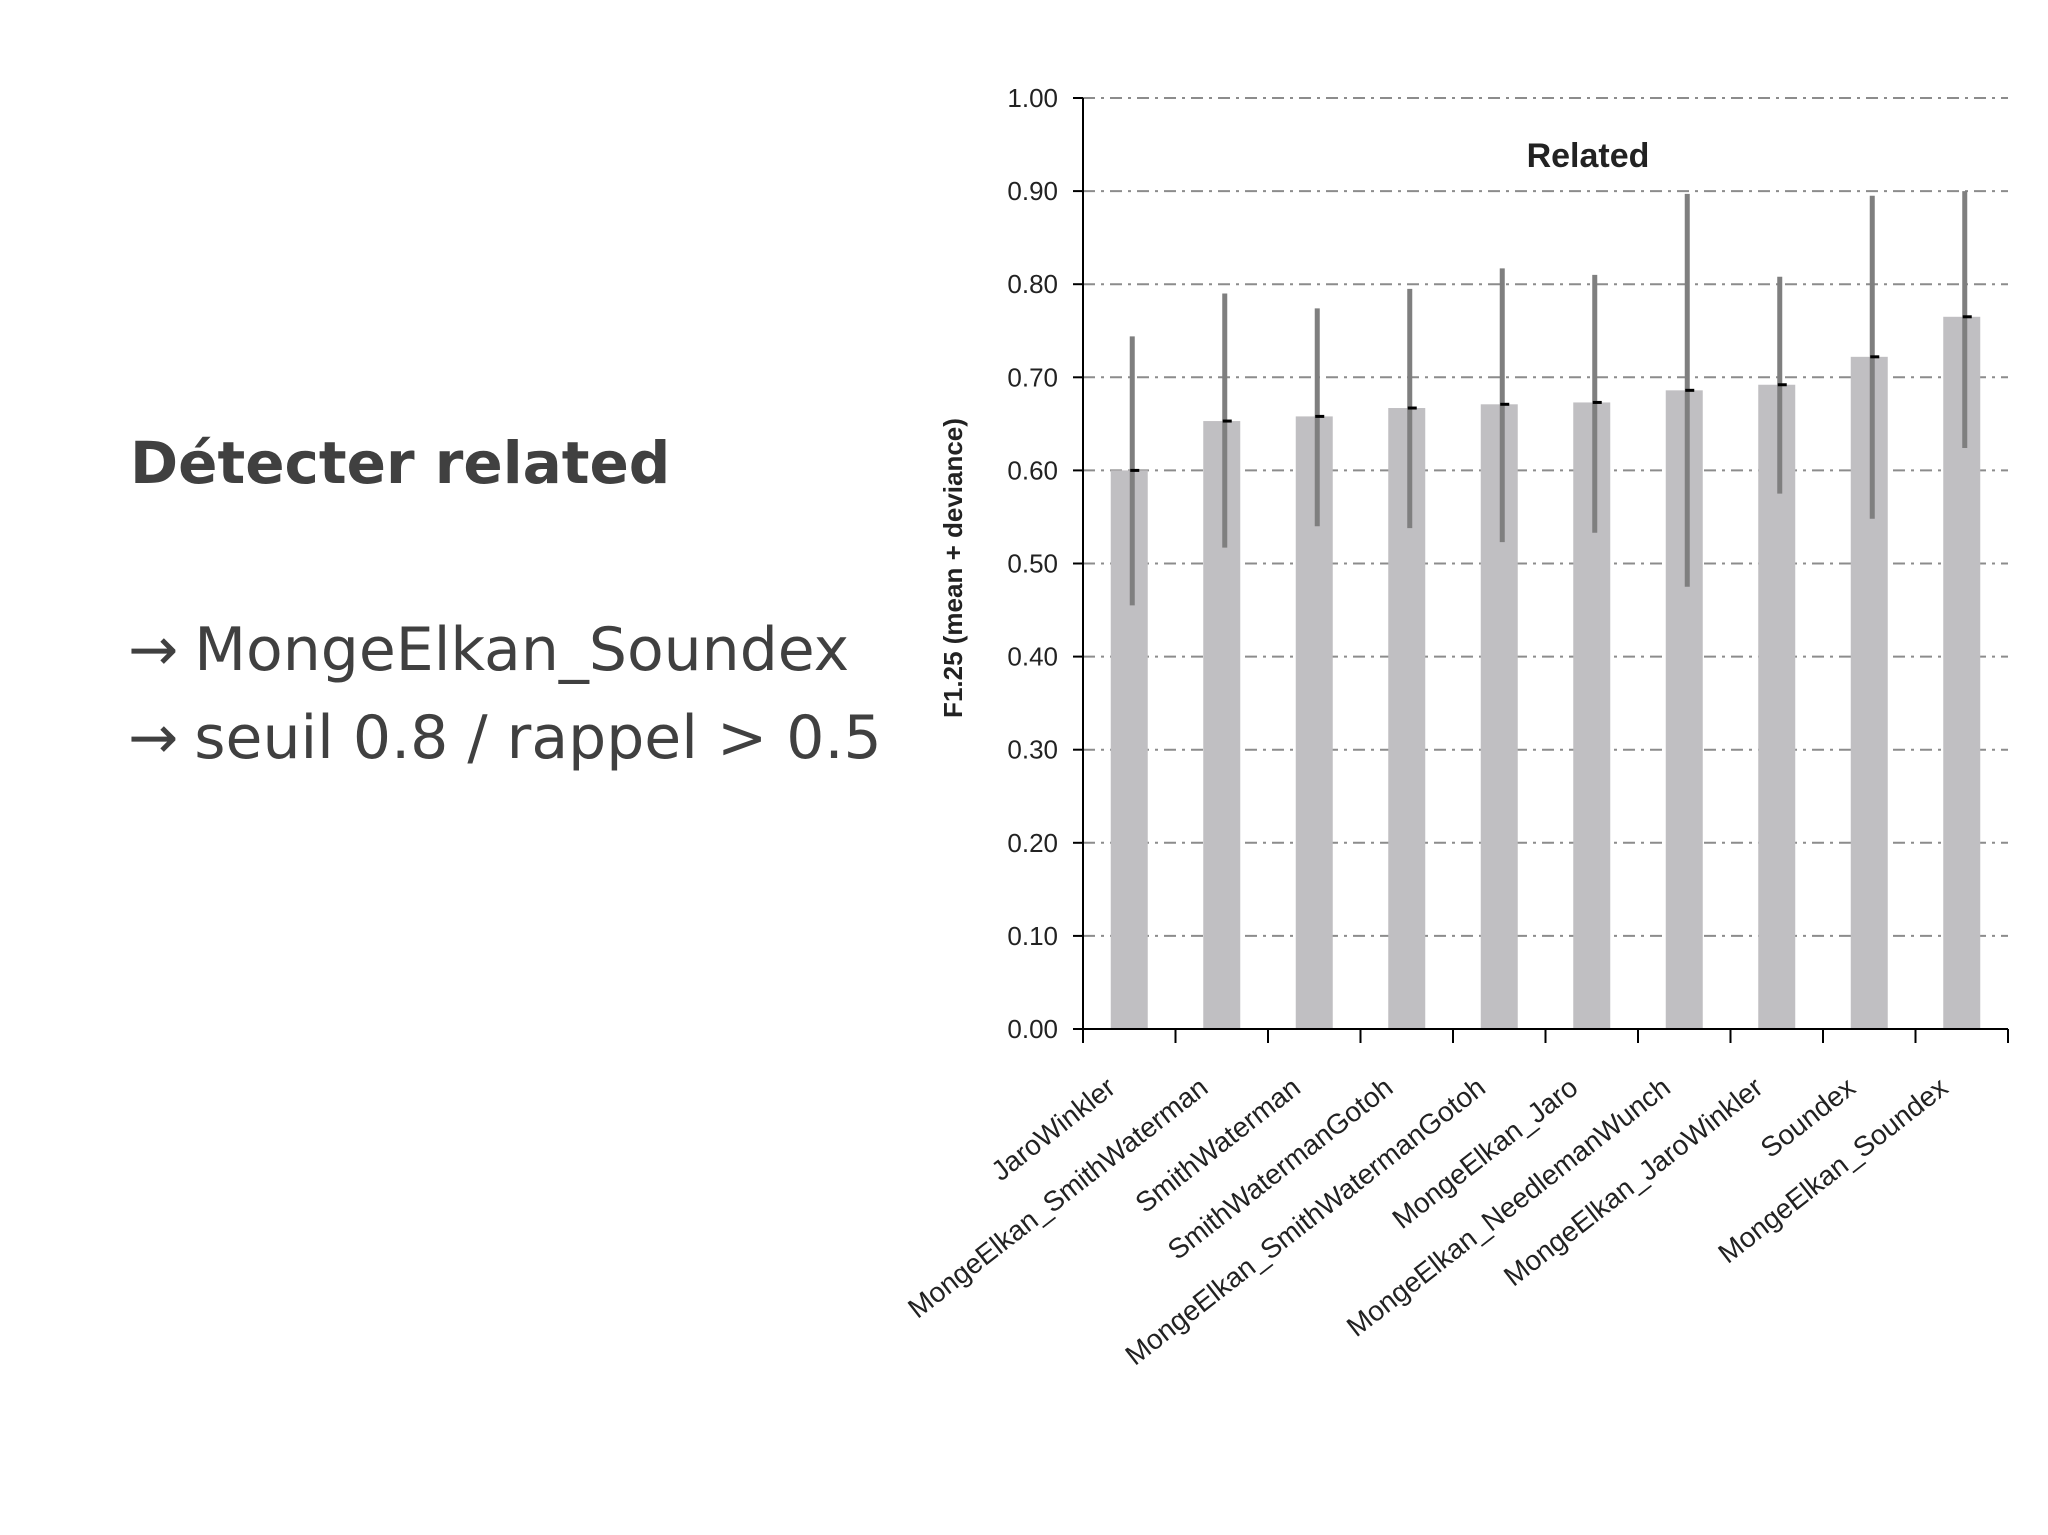 Image resolution: width=2048 pixels, height=1535 pixels. What do you see at coordinates (1032, 564) in the screenshot?
I see `y-tick-label: 0.50` at bounding box center [1032, 564].